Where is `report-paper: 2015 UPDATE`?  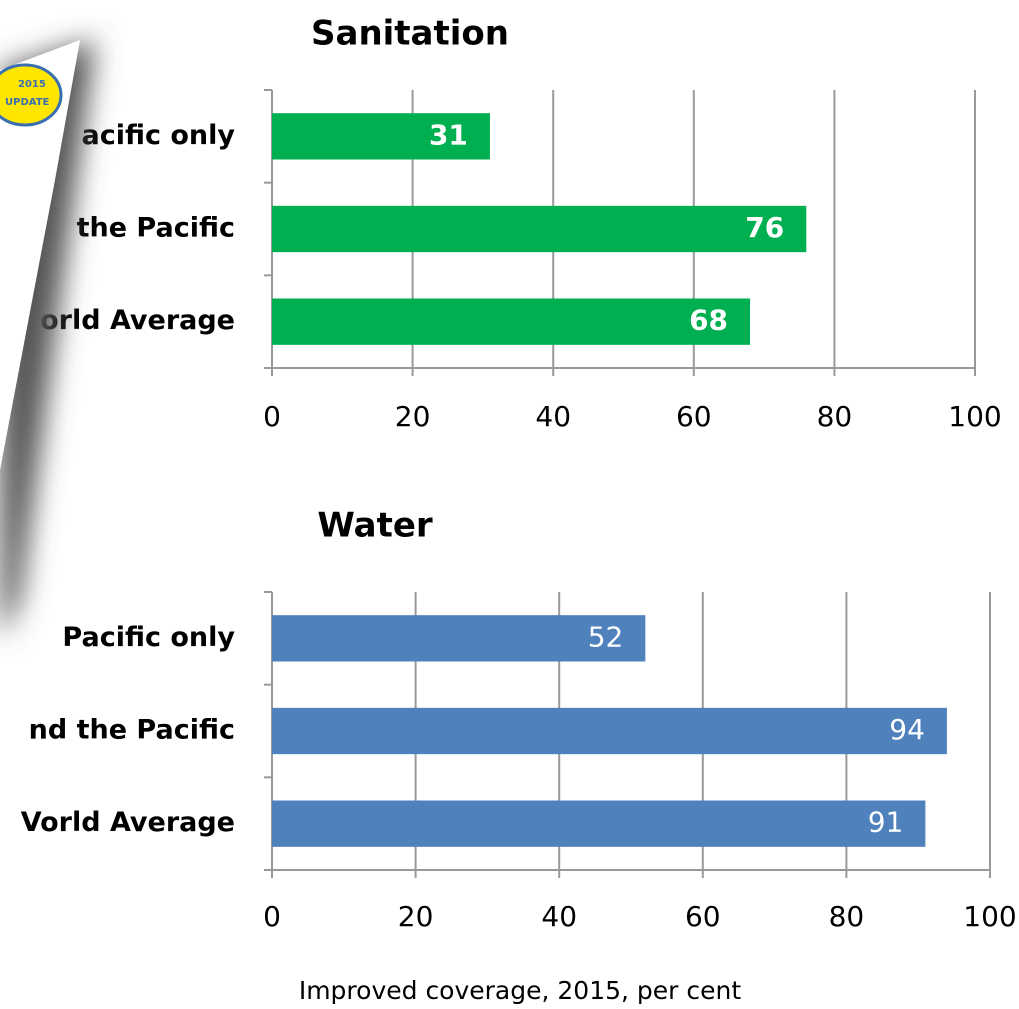 report-paper: 2015 UPDATE is located at coordinates (47, 340).